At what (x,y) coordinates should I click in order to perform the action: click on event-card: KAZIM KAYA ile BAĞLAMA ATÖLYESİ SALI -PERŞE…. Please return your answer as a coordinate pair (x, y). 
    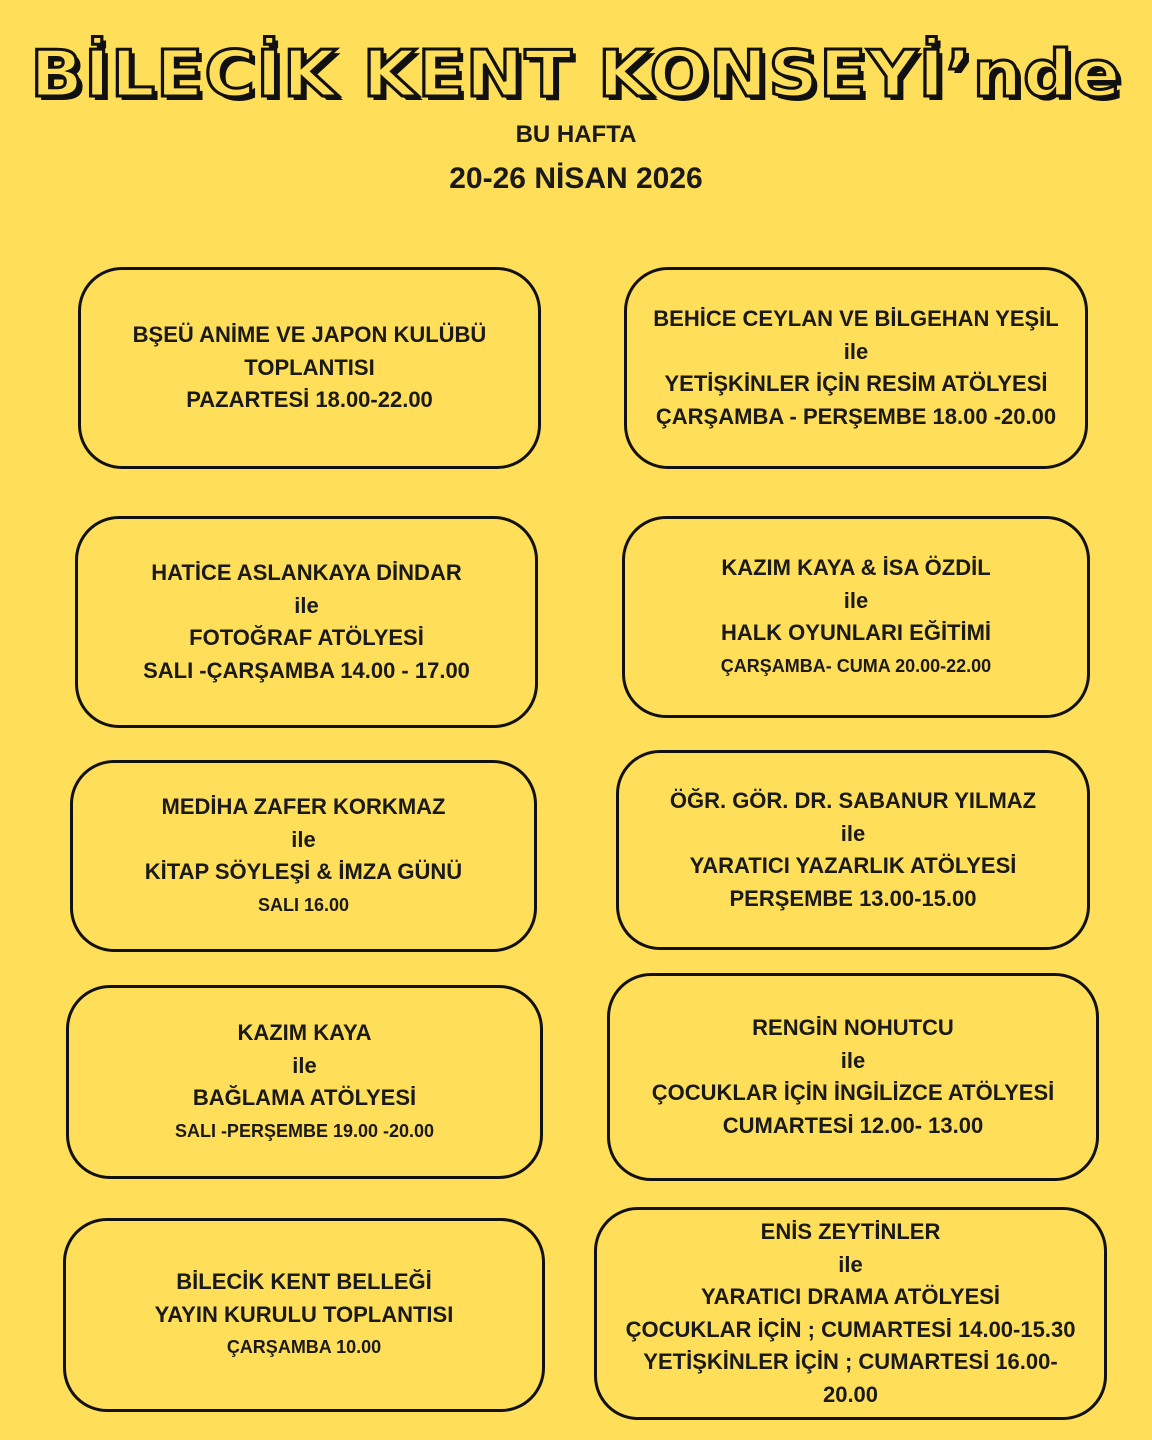
    Looking at the image, I should click on (304, 1082).